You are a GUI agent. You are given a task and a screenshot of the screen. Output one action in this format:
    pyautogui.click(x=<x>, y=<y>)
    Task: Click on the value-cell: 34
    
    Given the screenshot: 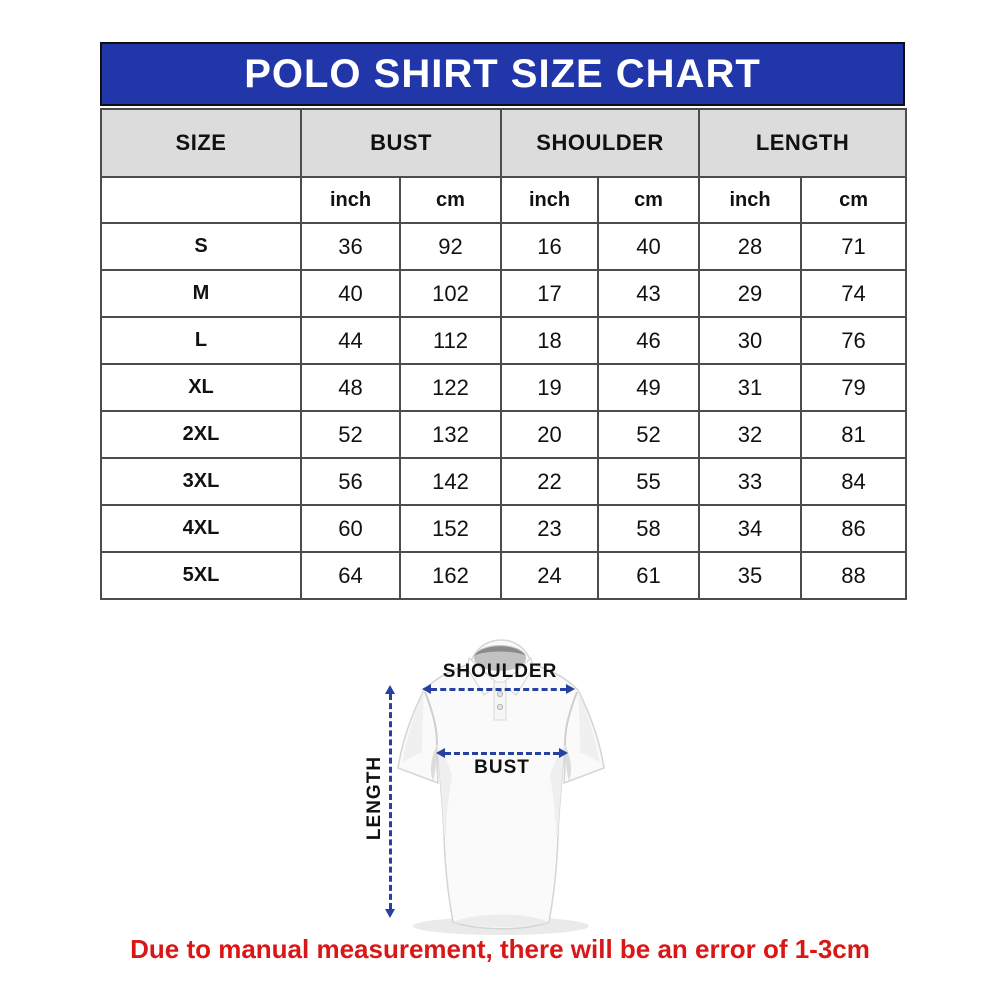 What is the action you would take?
    pyautogui.click(x=750, y=528)
    